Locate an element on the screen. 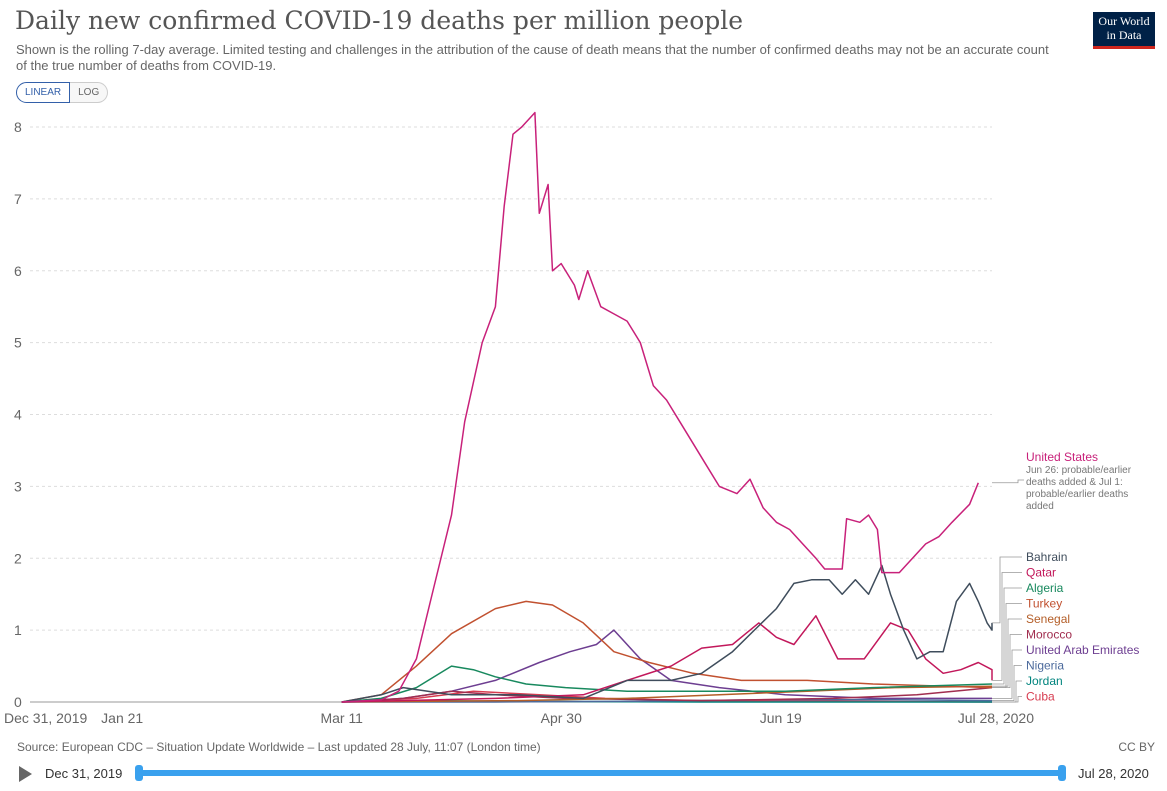 This screenshot has width=1167, height=791. series-label-senegal: Senegal is located at coordinates (1048, 619).